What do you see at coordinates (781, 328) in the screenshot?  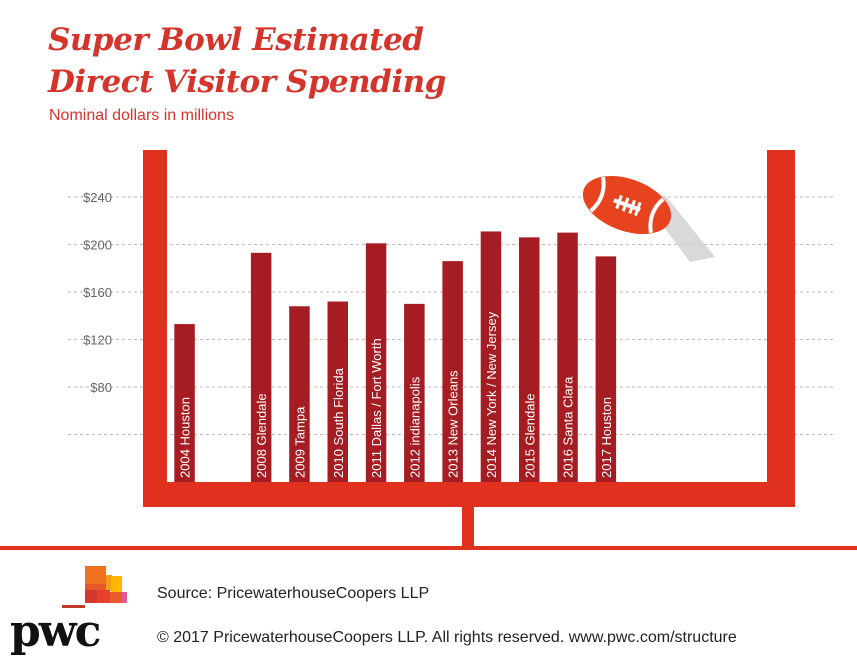 I see `goalpost-right-upright` at bounding box center [781, 328].